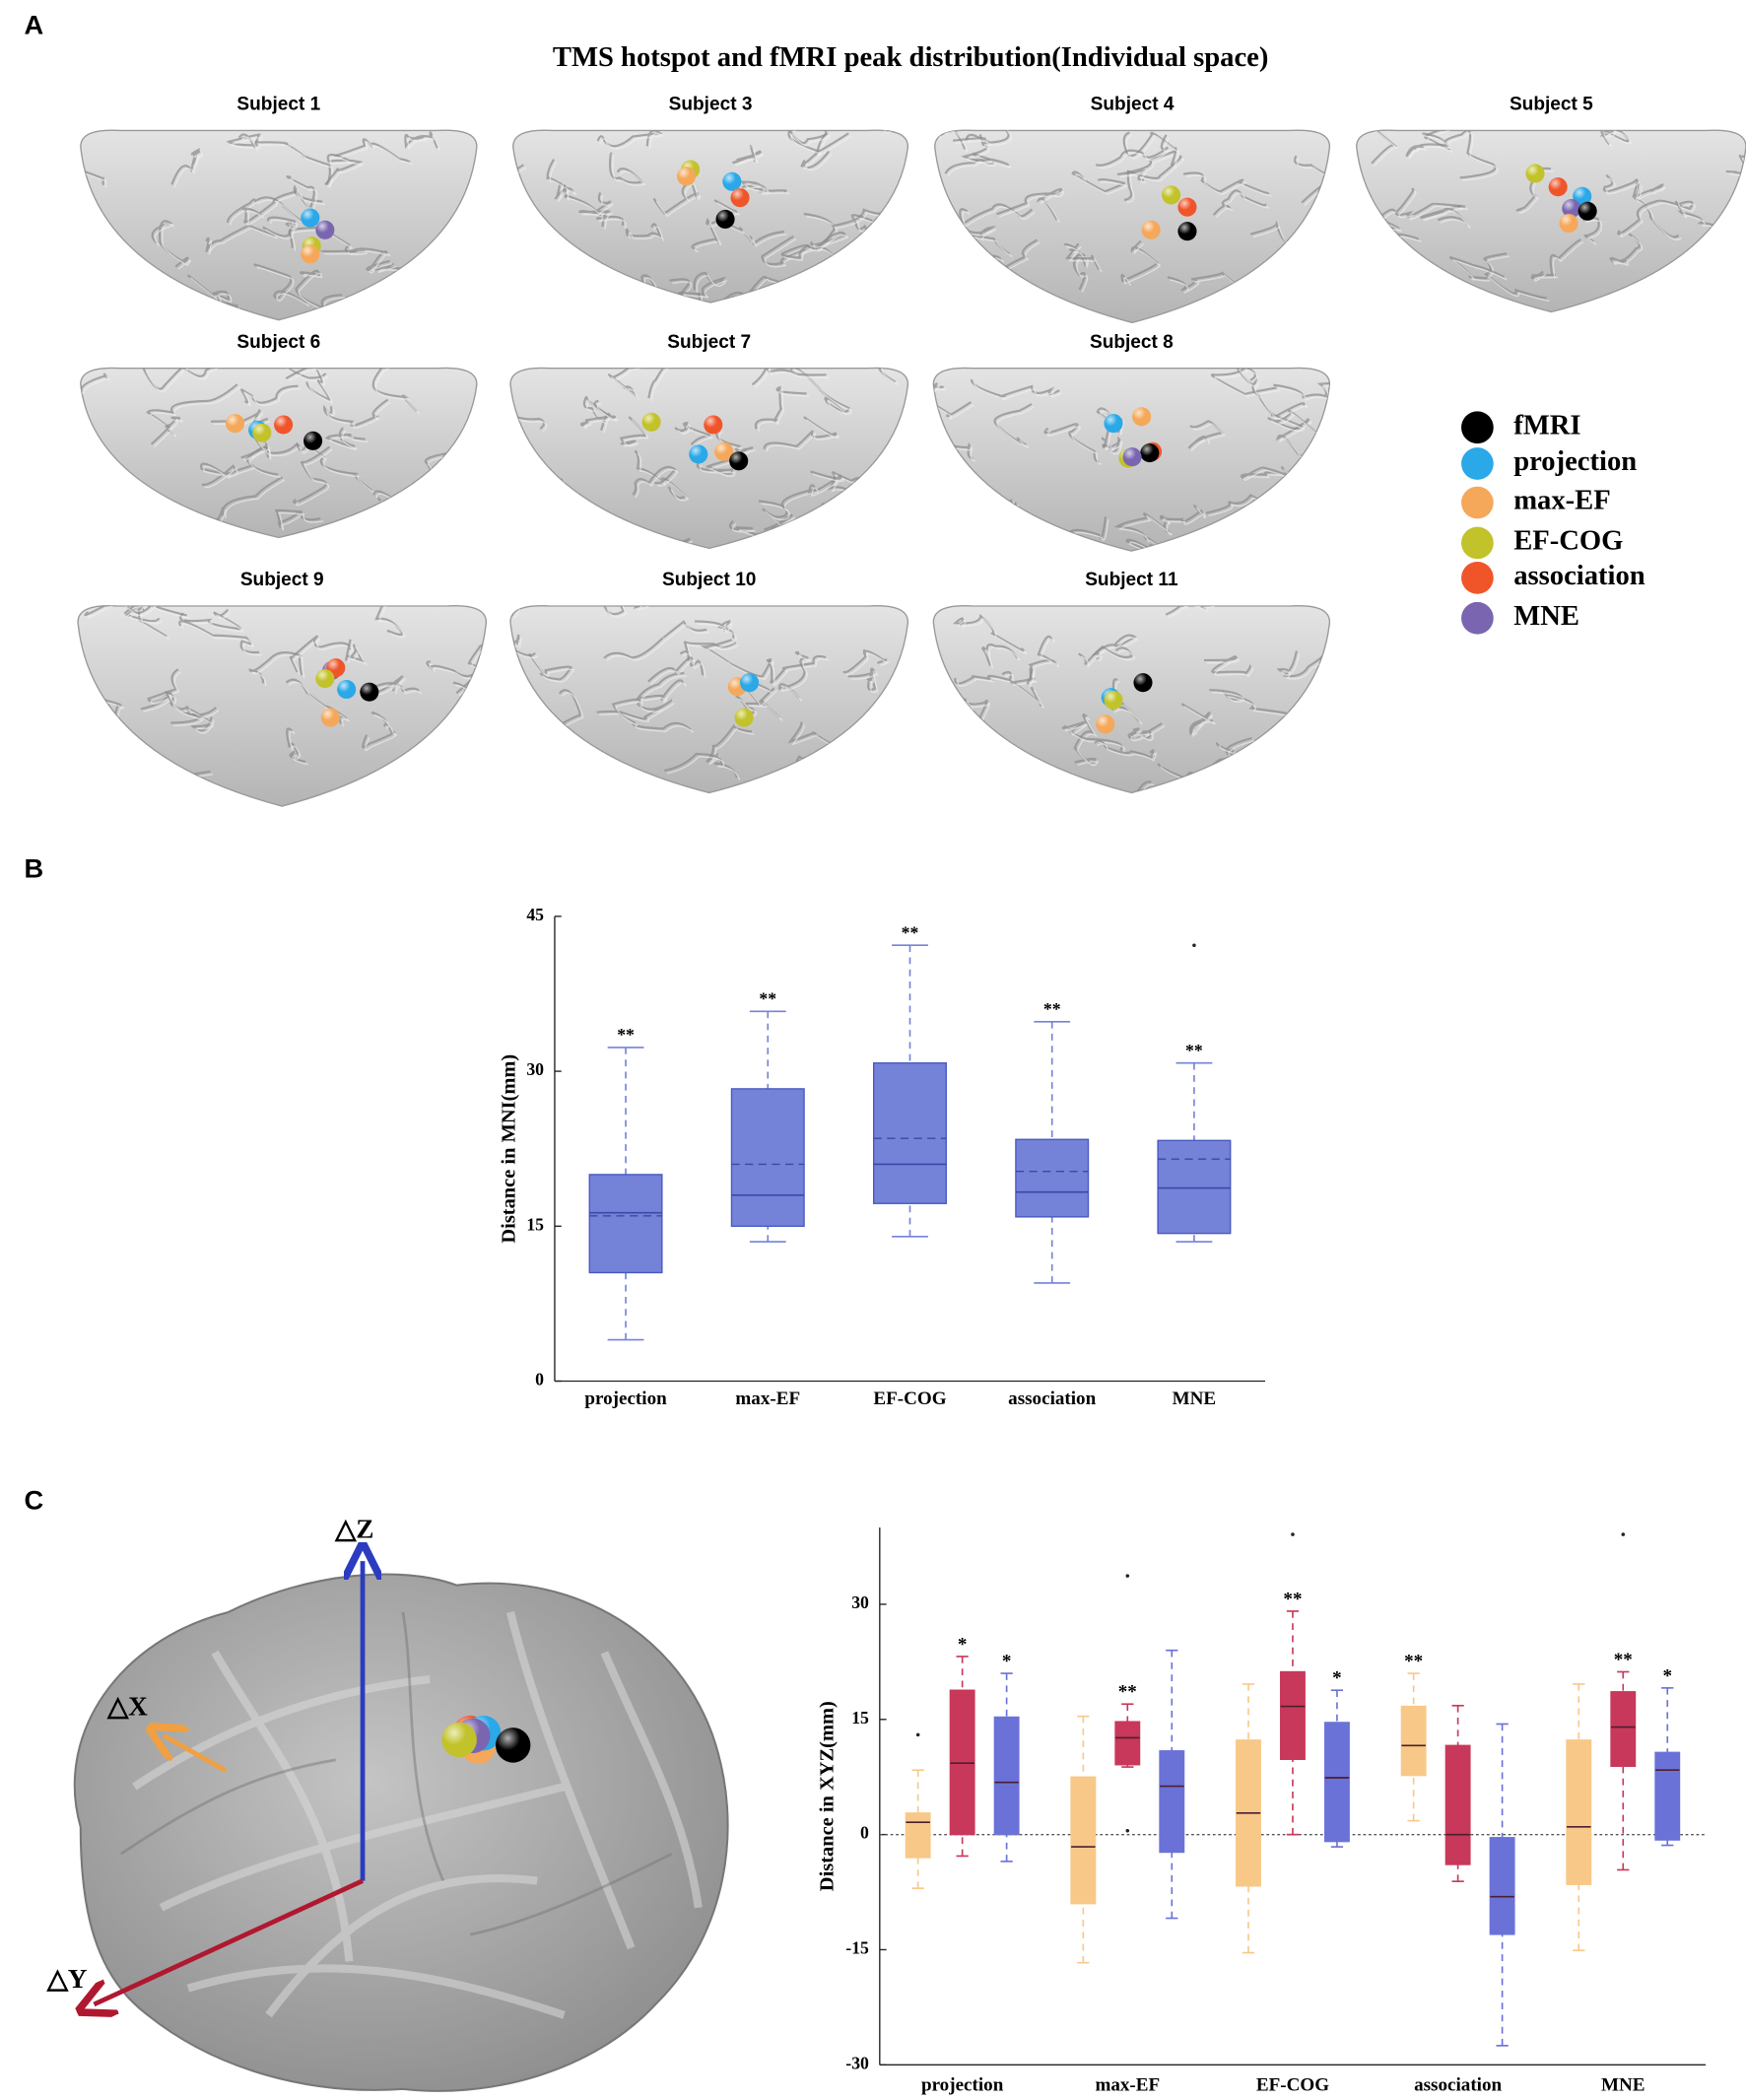 This screenshot has height=2100, width=1746. What do you see at coordinates (67, 1979) in the screenshot?
I see `axis-3d-label: △Y` at bounding box center [67, 1979].